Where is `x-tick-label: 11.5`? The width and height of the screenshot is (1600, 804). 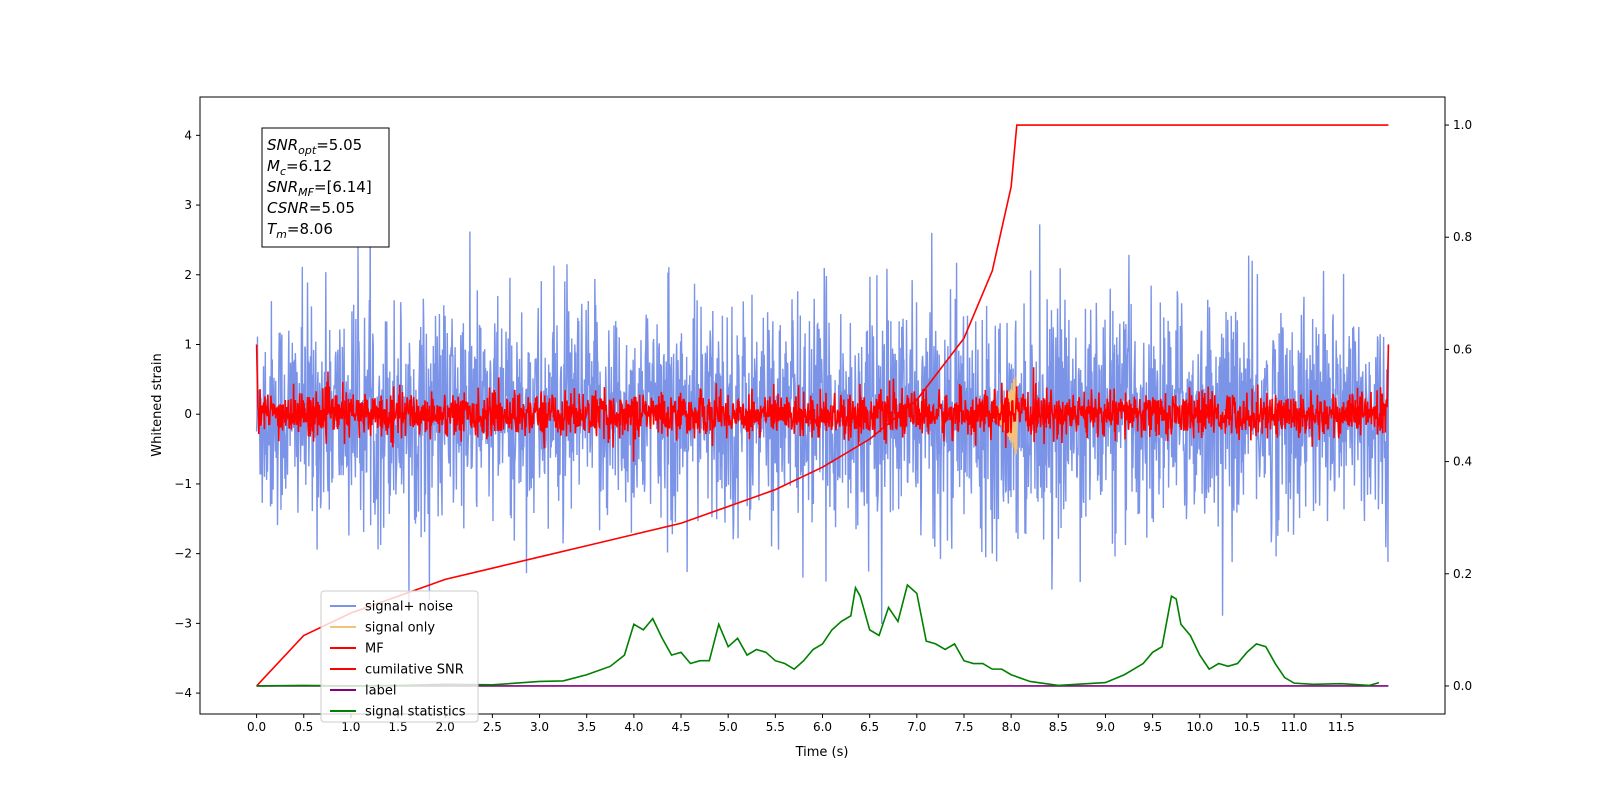
x-tick-label: 11.5 is located at coordinates (1341, 727).